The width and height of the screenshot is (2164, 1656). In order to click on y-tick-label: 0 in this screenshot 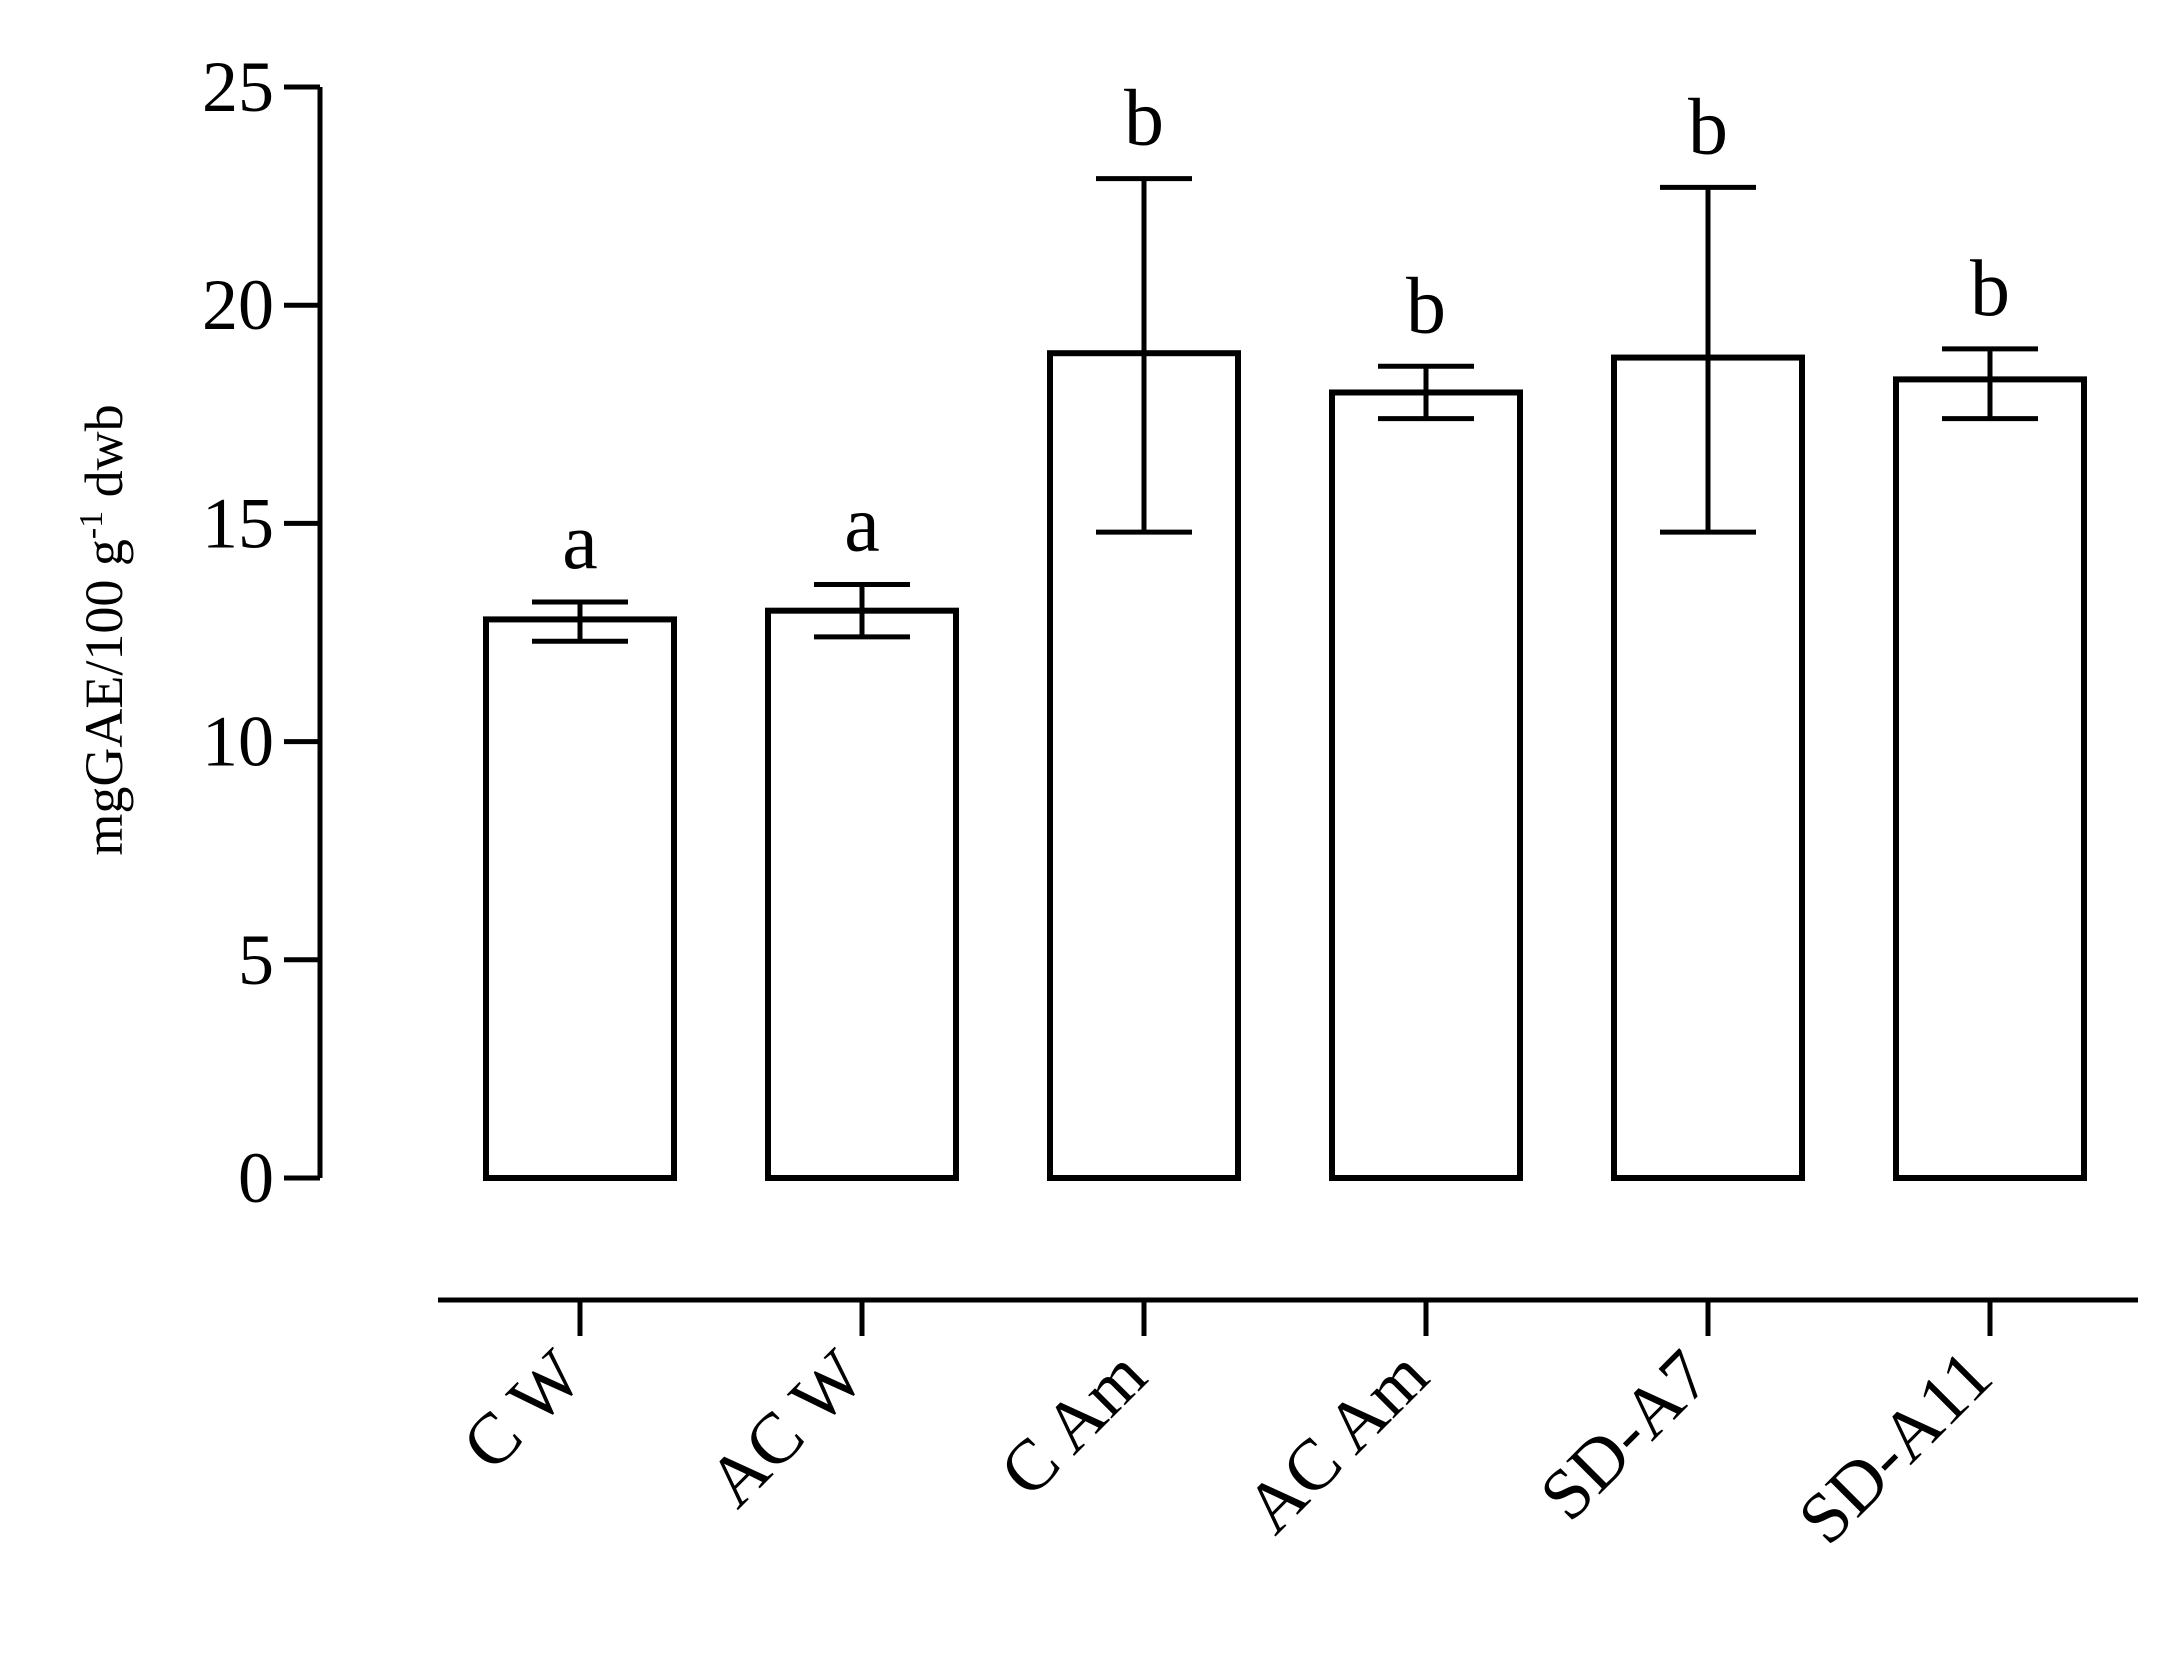, I will do `click(256, 1178)`.